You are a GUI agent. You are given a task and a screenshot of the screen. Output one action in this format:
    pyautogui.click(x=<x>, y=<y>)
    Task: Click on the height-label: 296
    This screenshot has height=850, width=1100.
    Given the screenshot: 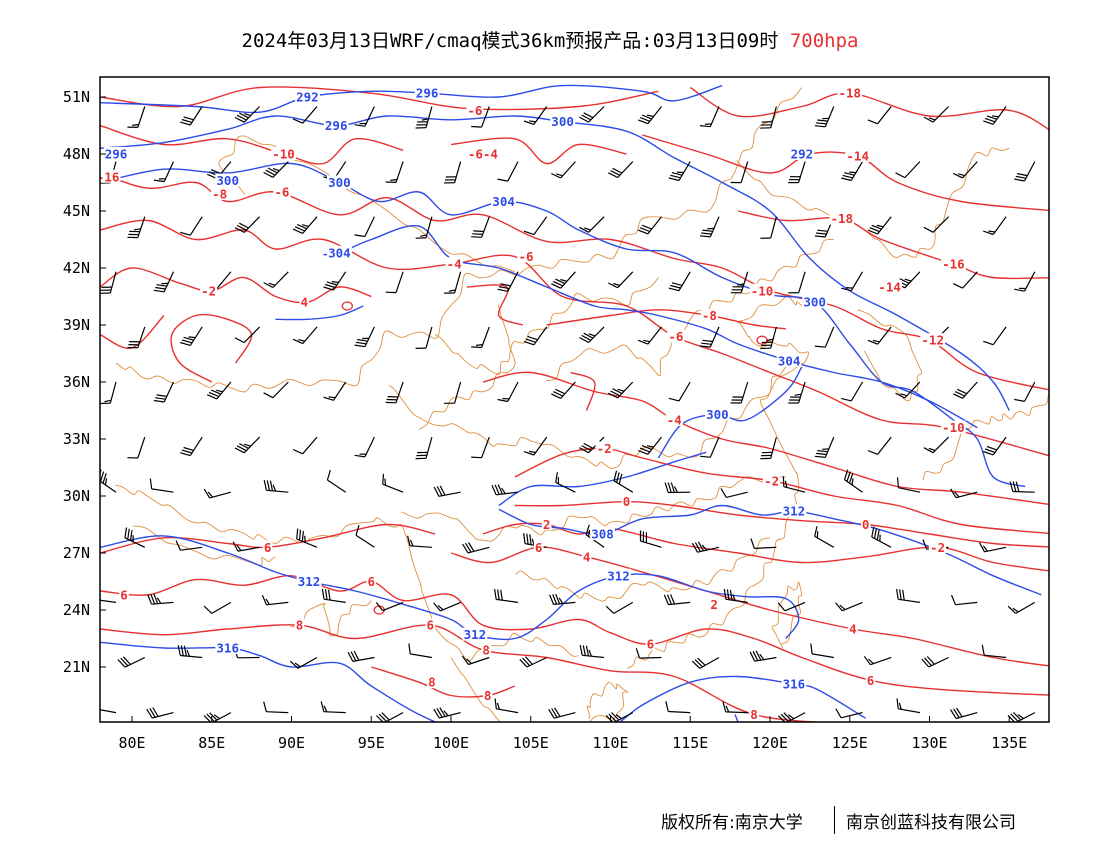 What is the action you would take?
    pyautogui.click(x=427, y=93)
    